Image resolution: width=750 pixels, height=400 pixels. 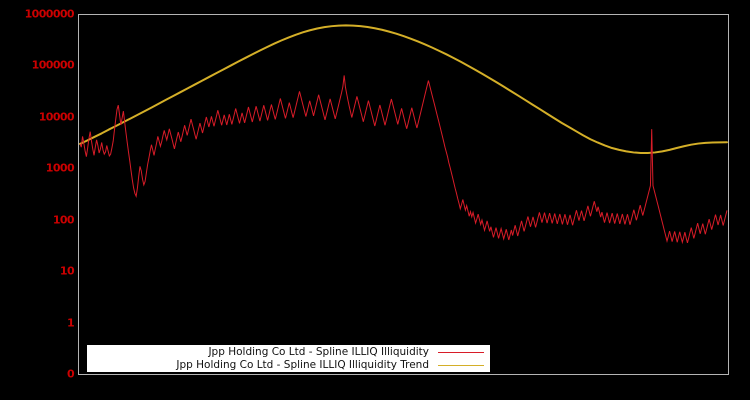 I want to click on y-tick-label: 10000, so click(x=56, y=117).